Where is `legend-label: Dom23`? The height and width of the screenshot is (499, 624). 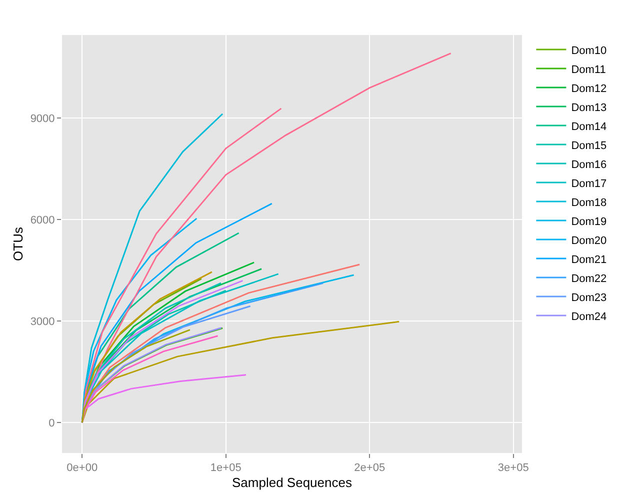 legend-label: Dom23 is located at coordinates (589, 298).